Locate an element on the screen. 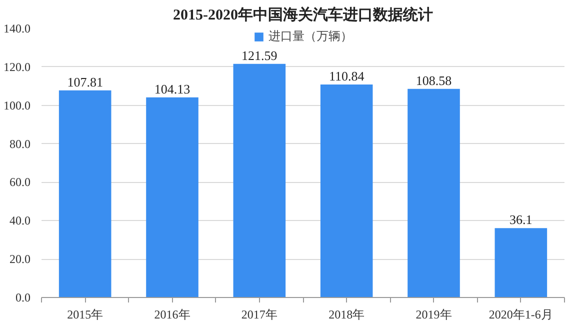 The width and height of the screenshot is (579, 324). data-label: 110.84 is located at coordinates (346, 76).